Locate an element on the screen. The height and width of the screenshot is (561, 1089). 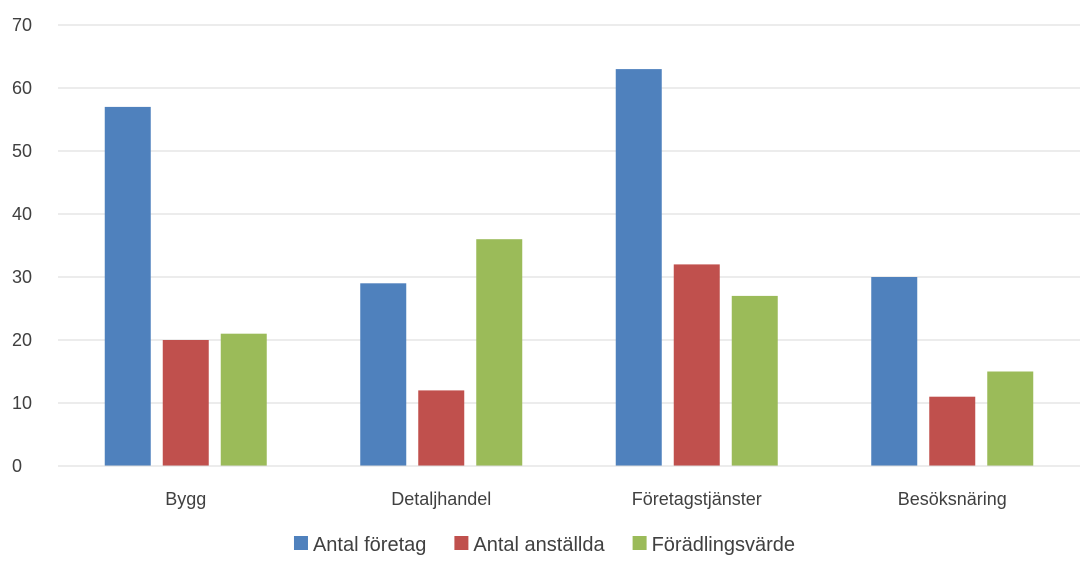
x-category-label: Företagstjänster is located at coordinates (697, 499).